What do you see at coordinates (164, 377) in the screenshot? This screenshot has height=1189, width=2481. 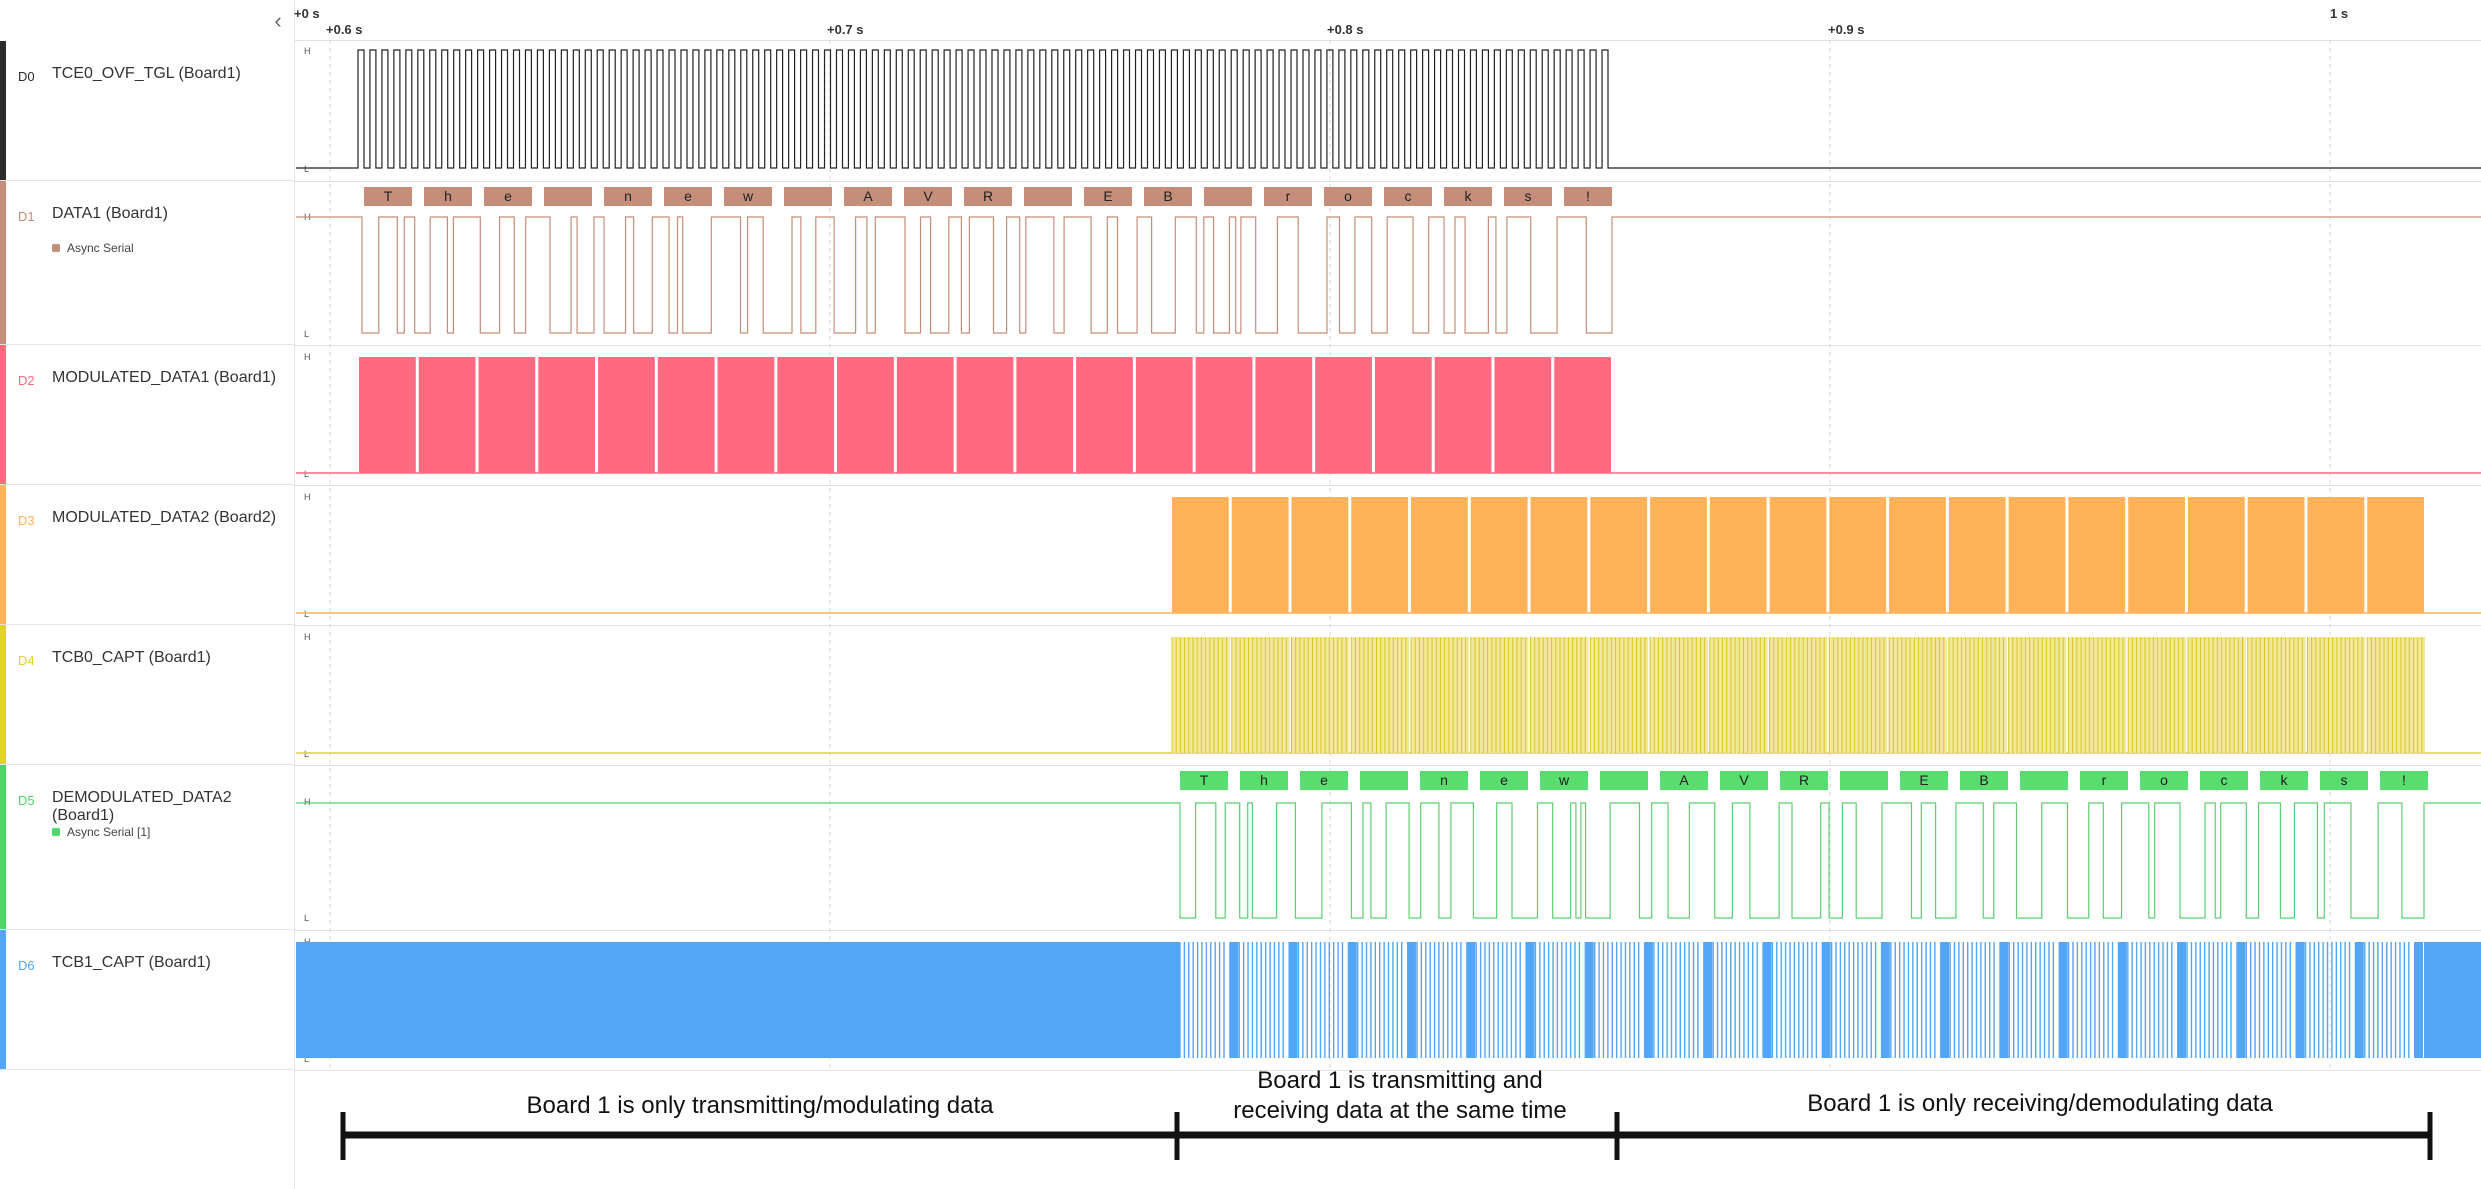 I see `channel-name: MODULATED_DATA1 (Board1)` at bounding box center [164, 377].